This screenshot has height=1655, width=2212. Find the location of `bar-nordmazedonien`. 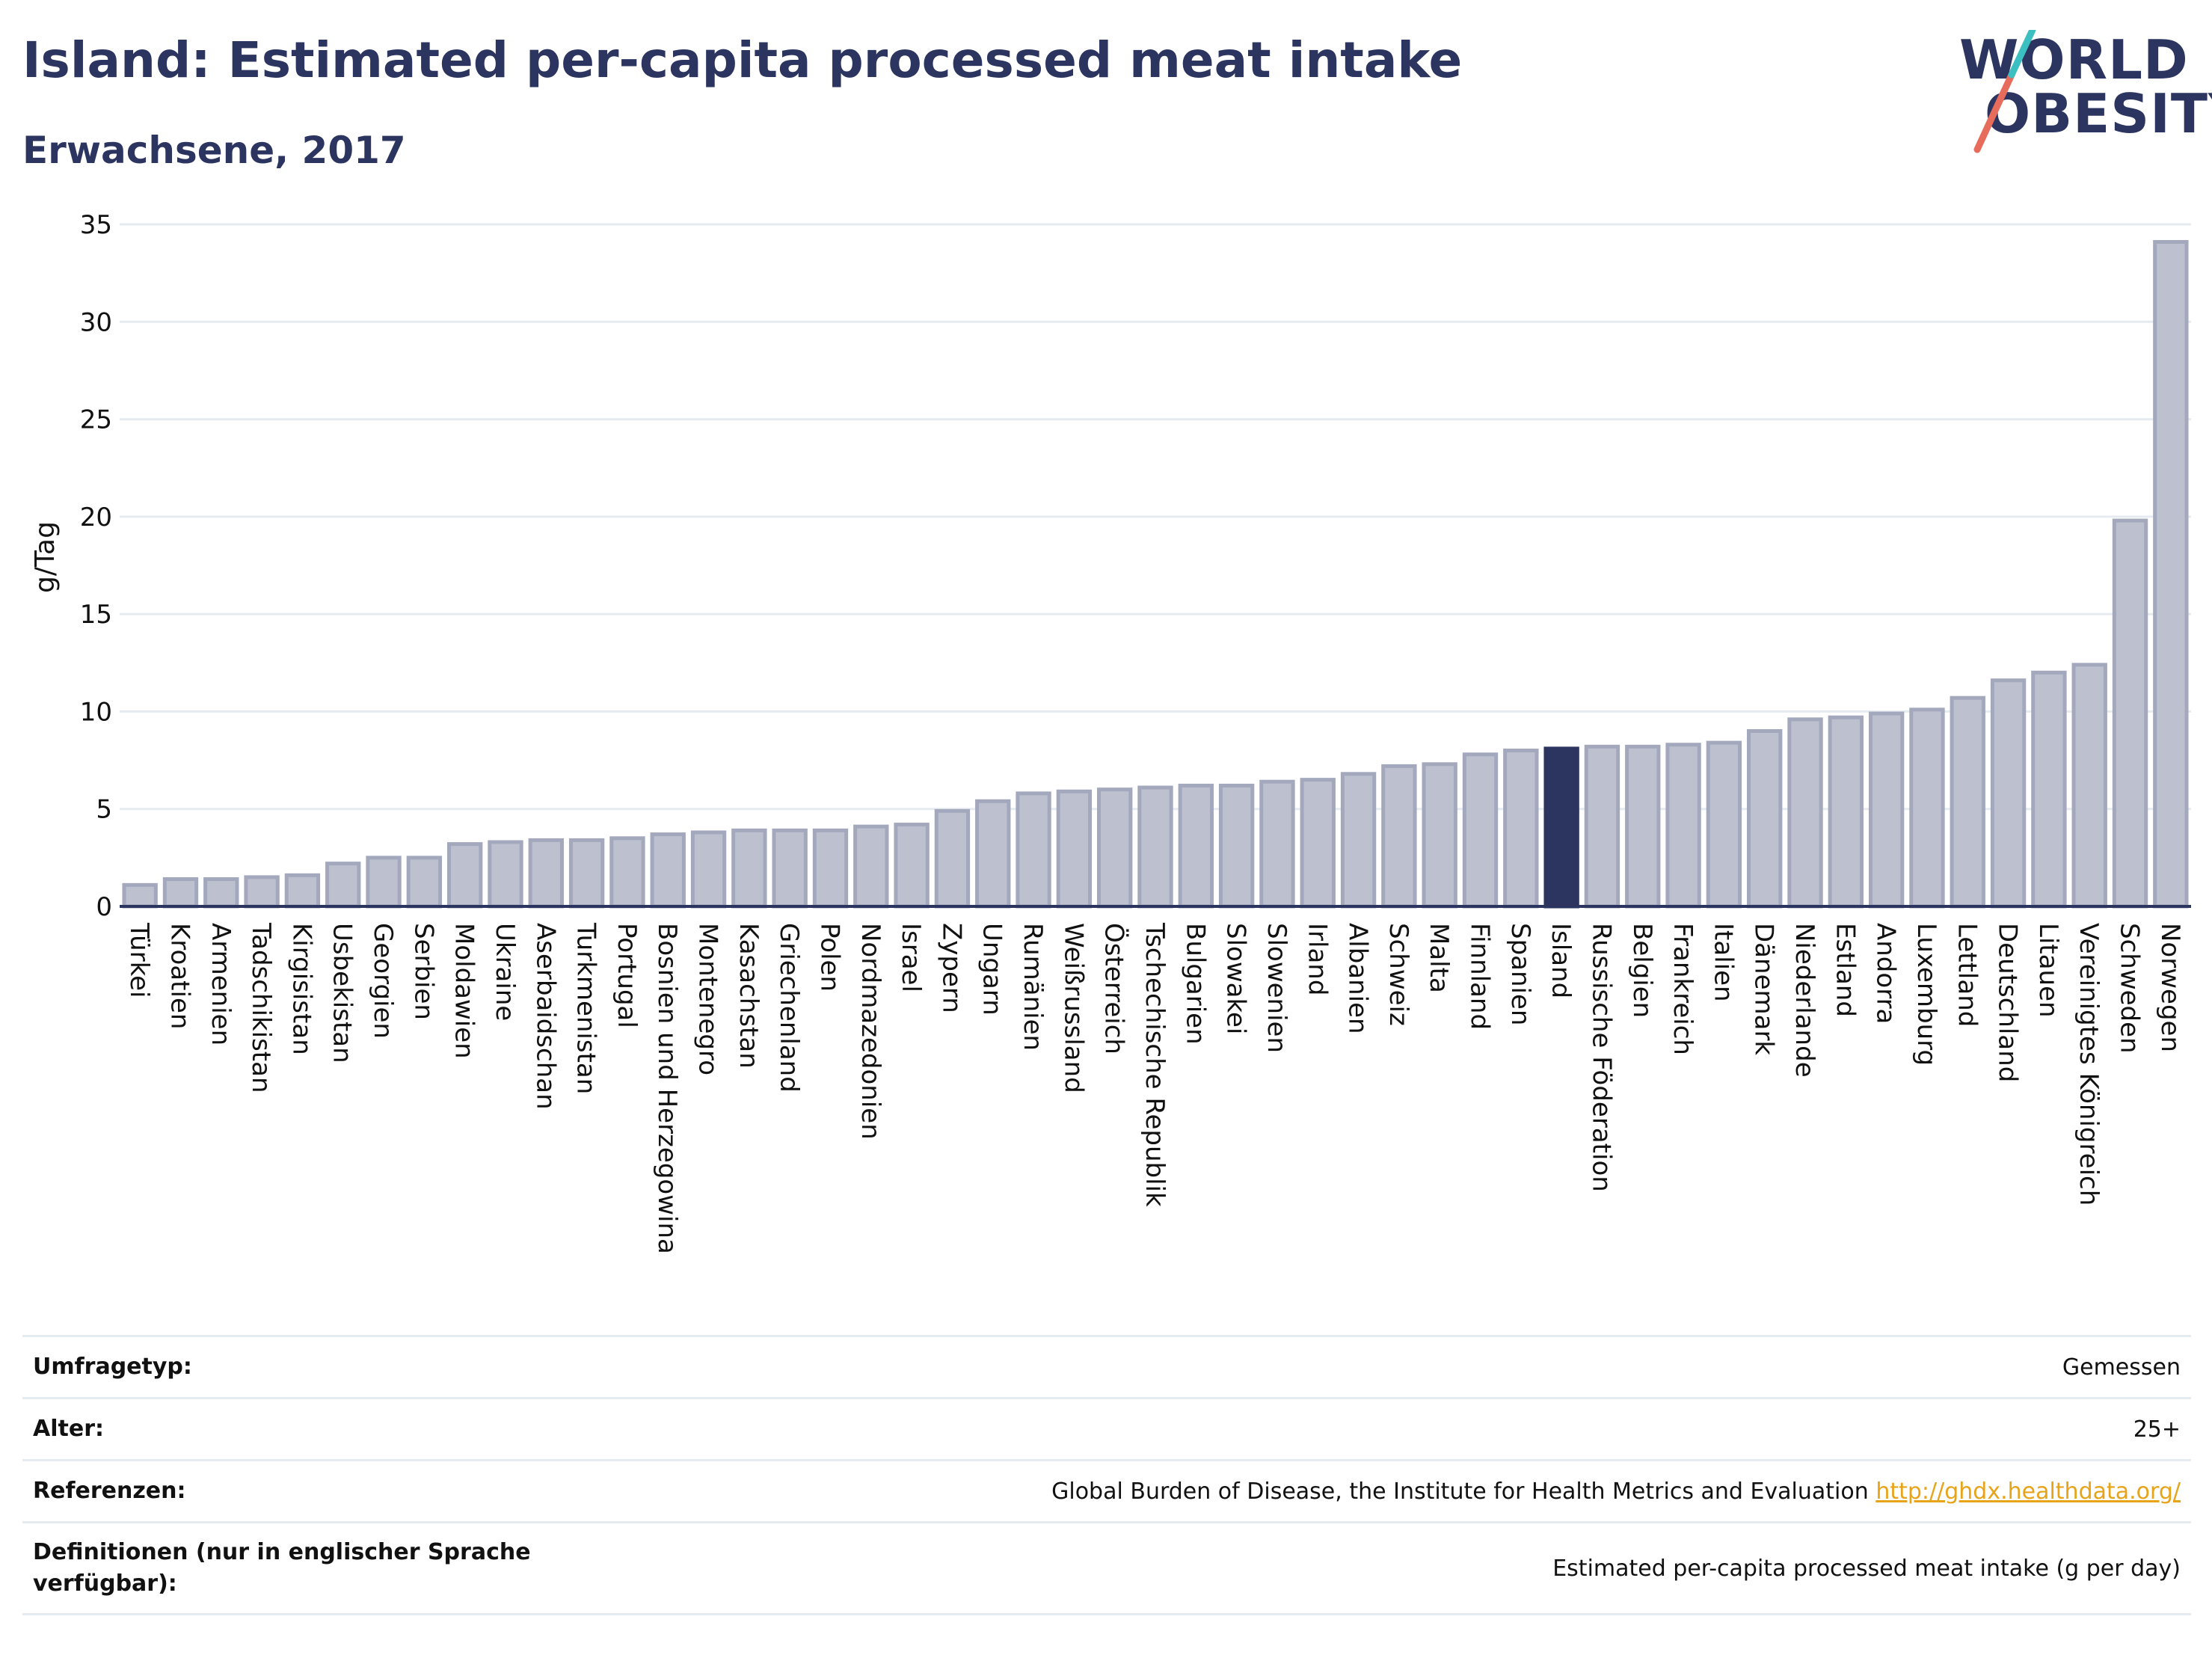

bar-nordmazedonien is located at coordinates (871, 866).